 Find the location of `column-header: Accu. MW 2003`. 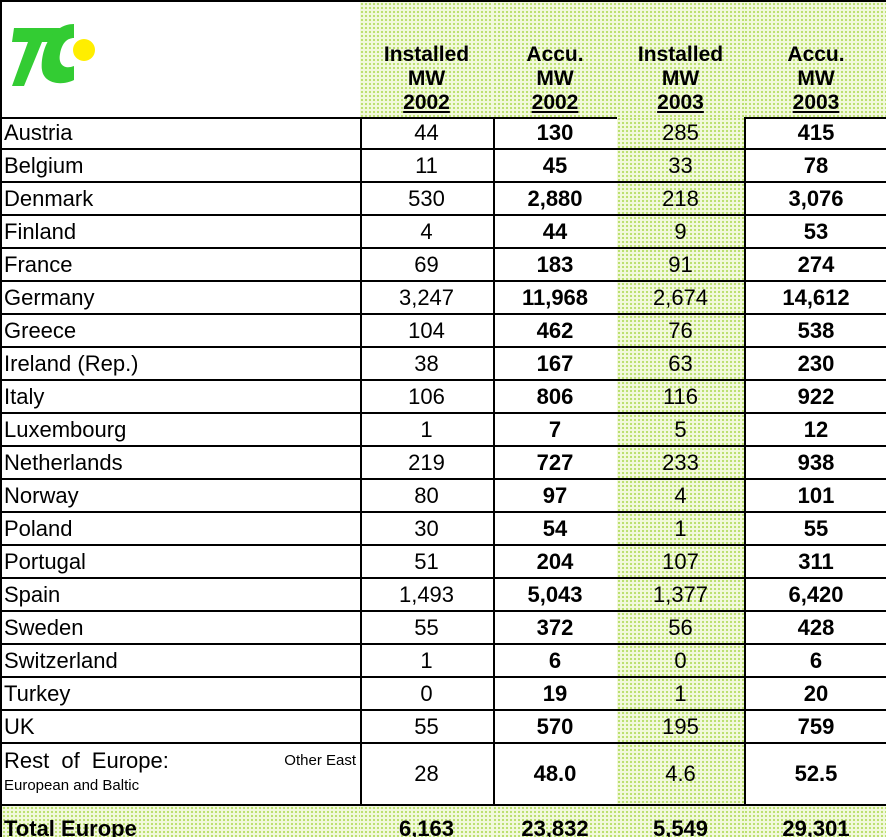

column-header: Accu. MW 2003 is located at coordinates (815, 59).